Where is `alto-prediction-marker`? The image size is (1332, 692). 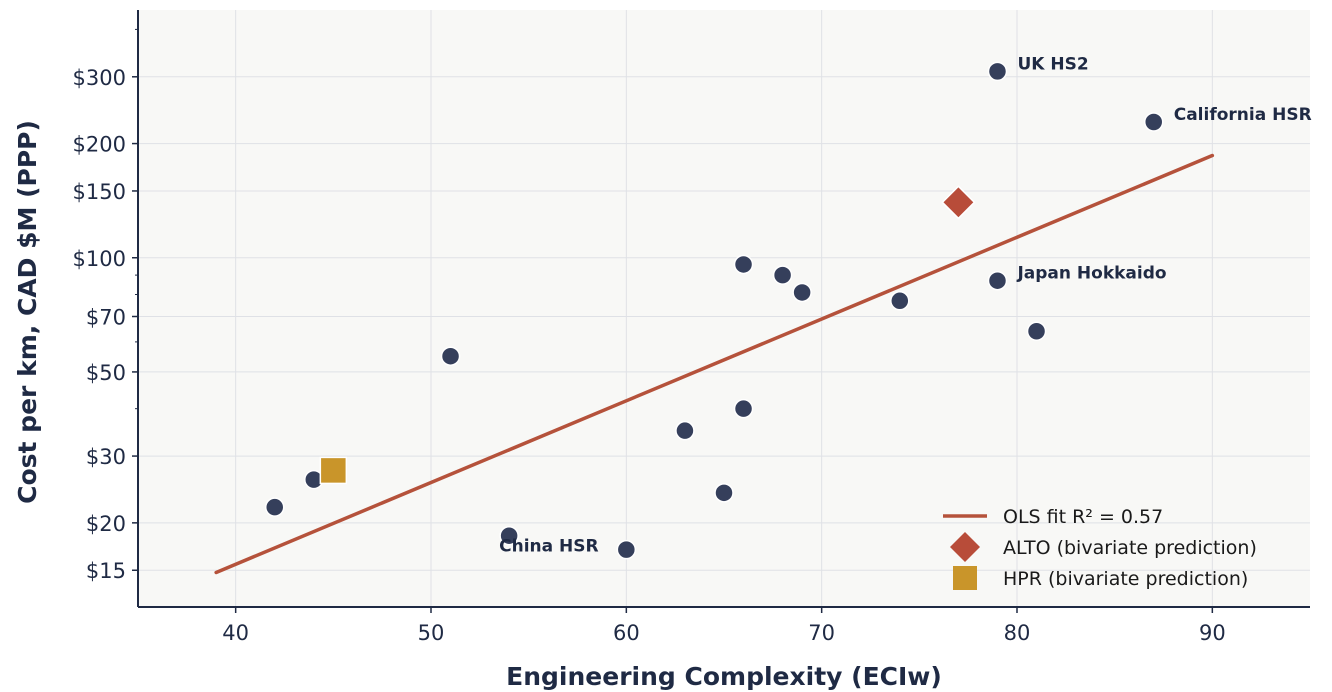
alto-prediction-marker is located at coordinates (958, 202).